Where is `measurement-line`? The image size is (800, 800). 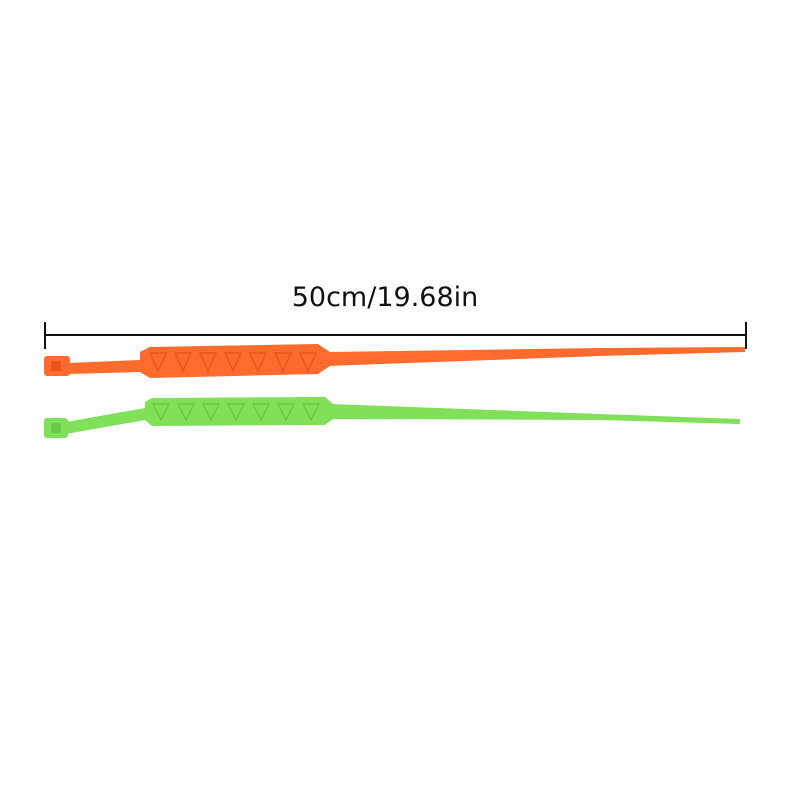
measurement-line is located at coordinates (395, 335).